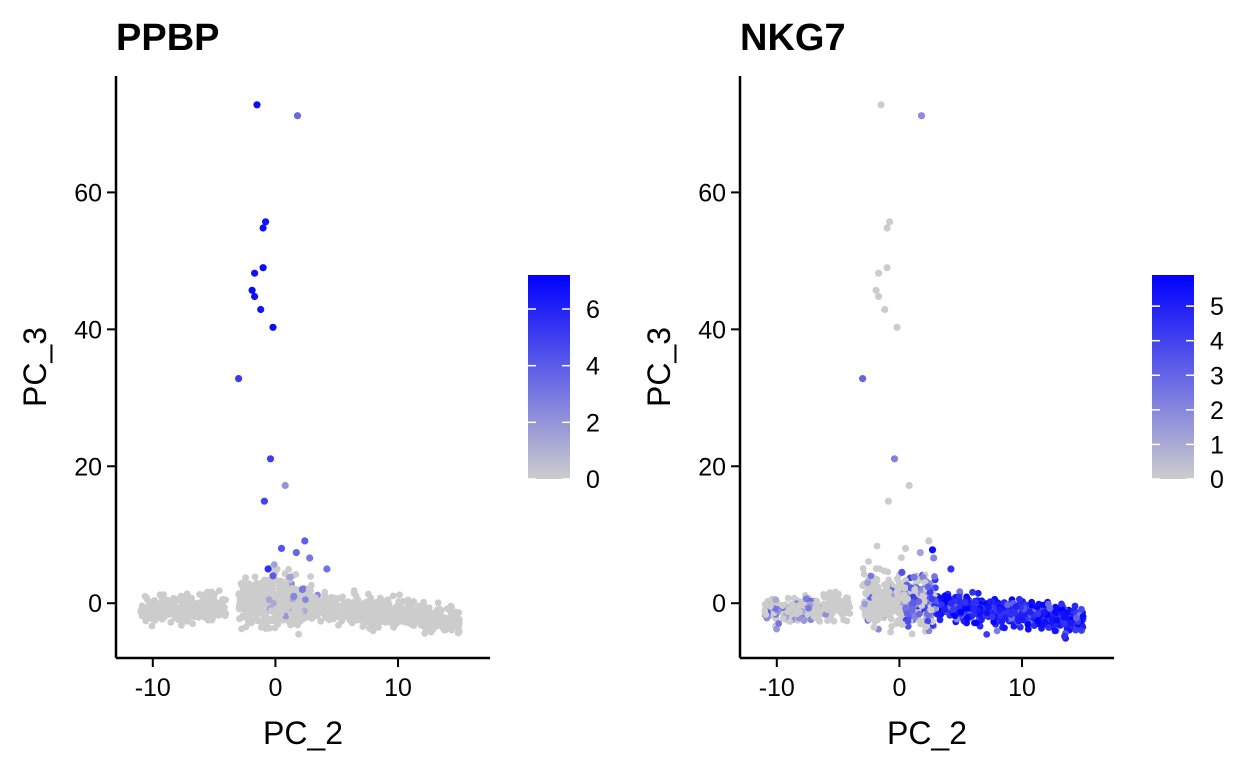 This screenshot has width=1248, height=768. Describe the element at coordinates (1217, 376) in the screenshot. I see `legend-tick-label: 3` at that location.